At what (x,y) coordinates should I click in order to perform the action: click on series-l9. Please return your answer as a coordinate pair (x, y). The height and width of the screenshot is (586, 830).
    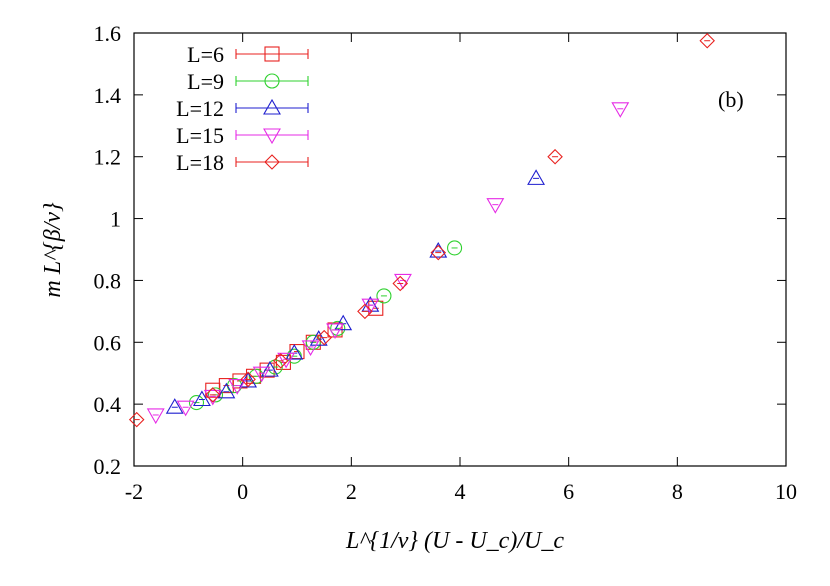
    Looking at the image, I should click on (325, 325).